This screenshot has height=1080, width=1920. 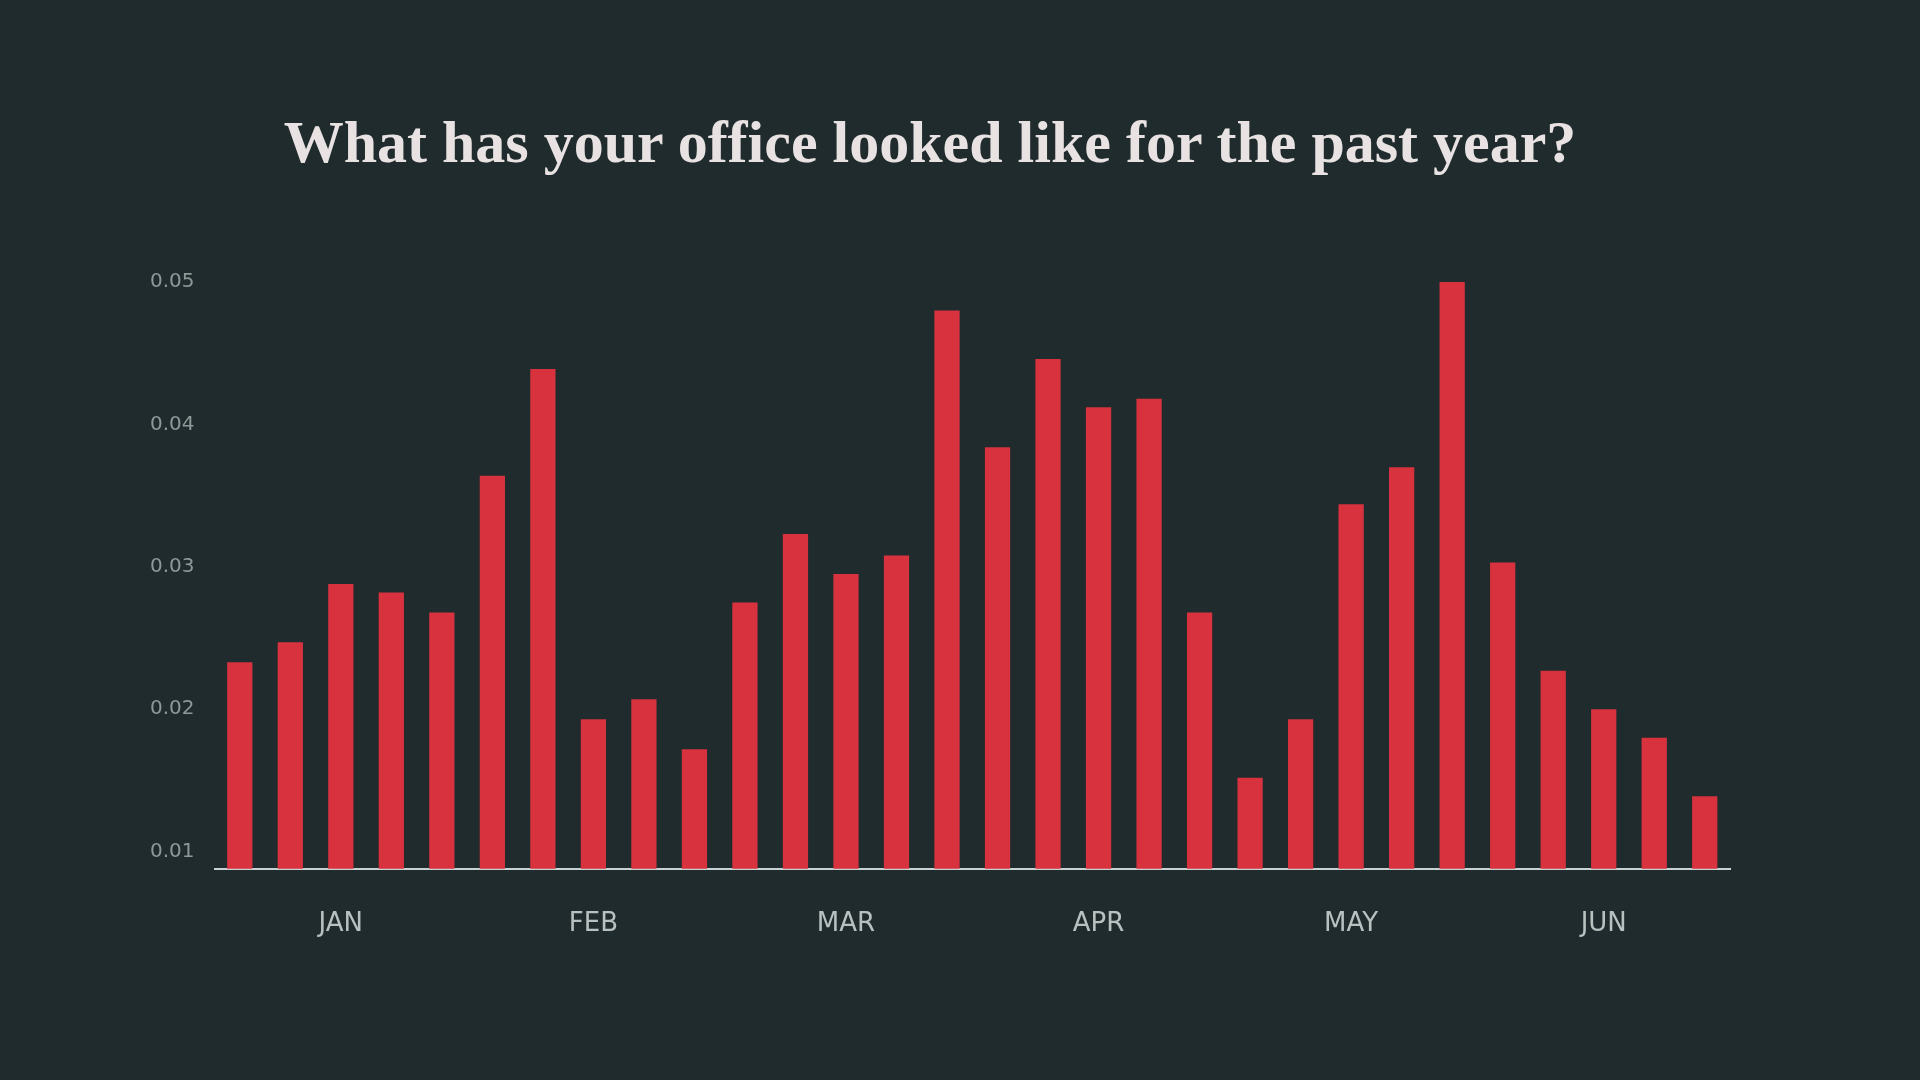 What do you see at coordinates (1351, 922) in the screenshot?
I see `x-tick-label: MAY` at bounding box center [1351, 922].